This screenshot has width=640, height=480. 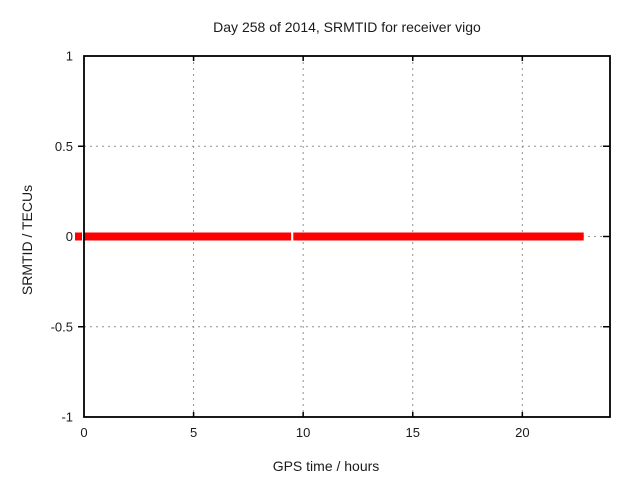 What do you see at coordinates (193, 432) in the screenshot?
I see `x-tick-label: 5` at bounding box center [193, 432].